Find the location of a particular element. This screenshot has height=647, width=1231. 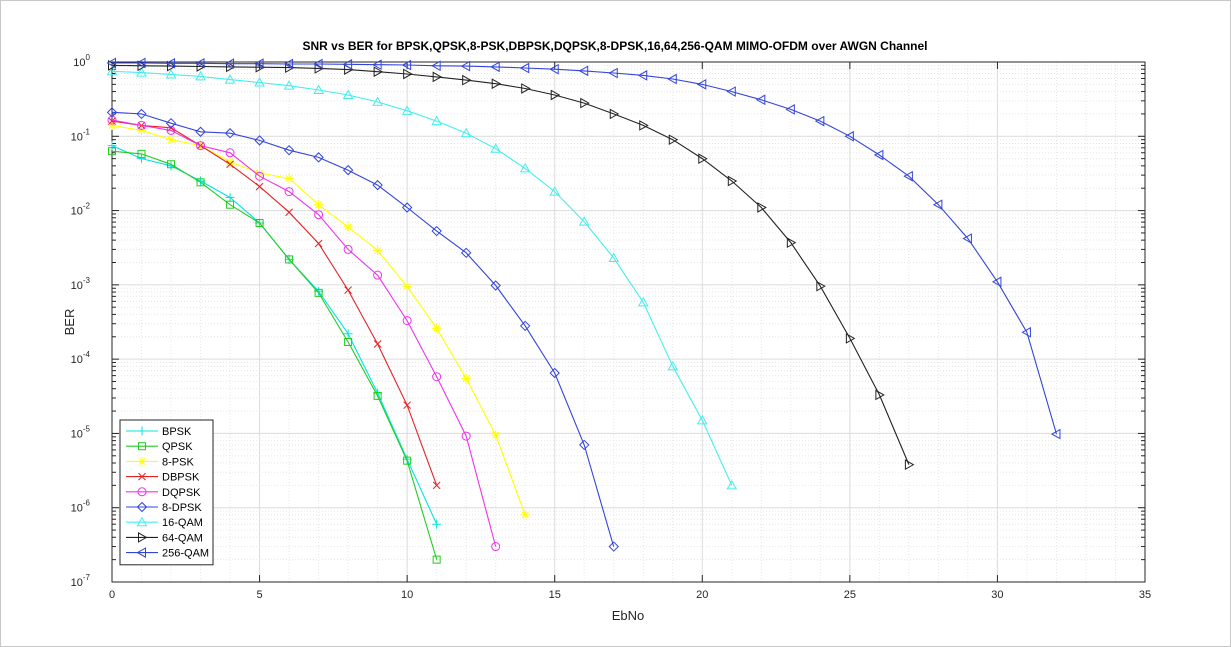

legend-marker is located at coordinates (142, 476).